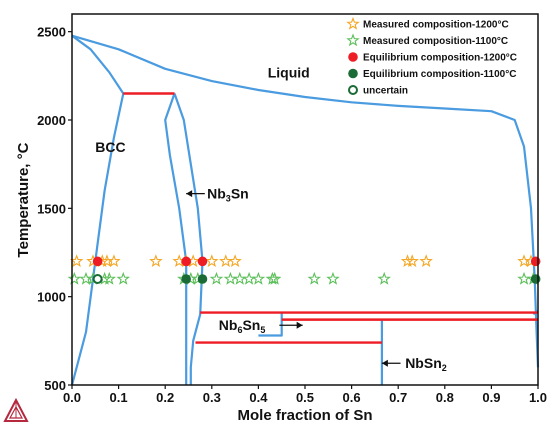 Image resolution: width=550 pixels, height=439 pixels. Describe the element at coordinates (439, 74) in the screenshot. I see `legend-label: Equilibrium composition-1100°C` at that location.